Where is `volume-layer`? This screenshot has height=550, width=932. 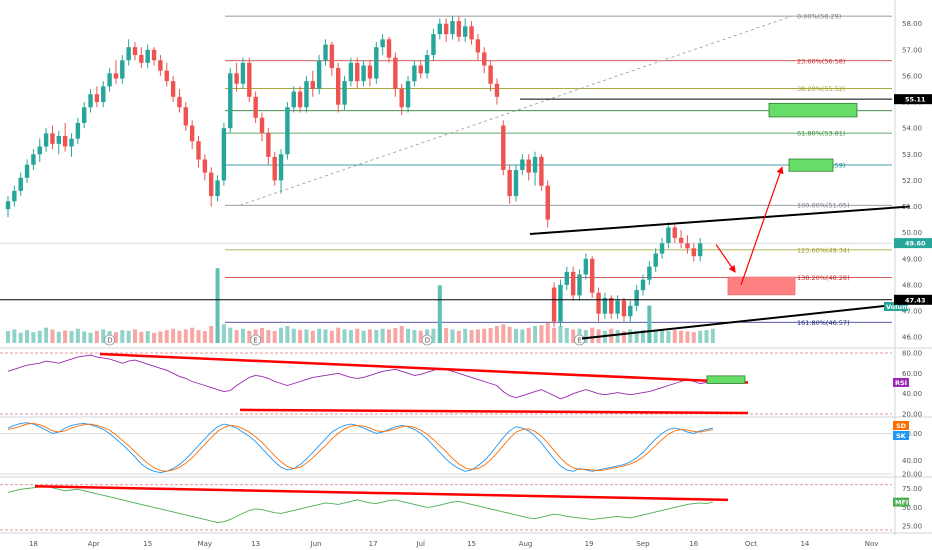
volume-layer is located at coordinates (360, 305).